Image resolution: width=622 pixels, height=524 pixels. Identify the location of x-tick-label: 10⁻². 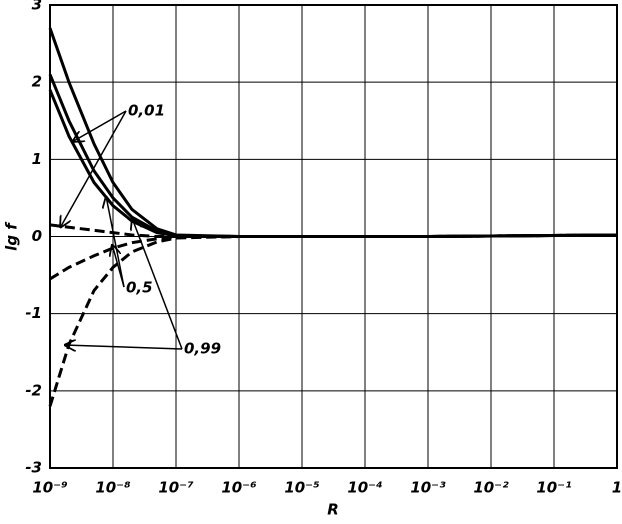
(491, 488).